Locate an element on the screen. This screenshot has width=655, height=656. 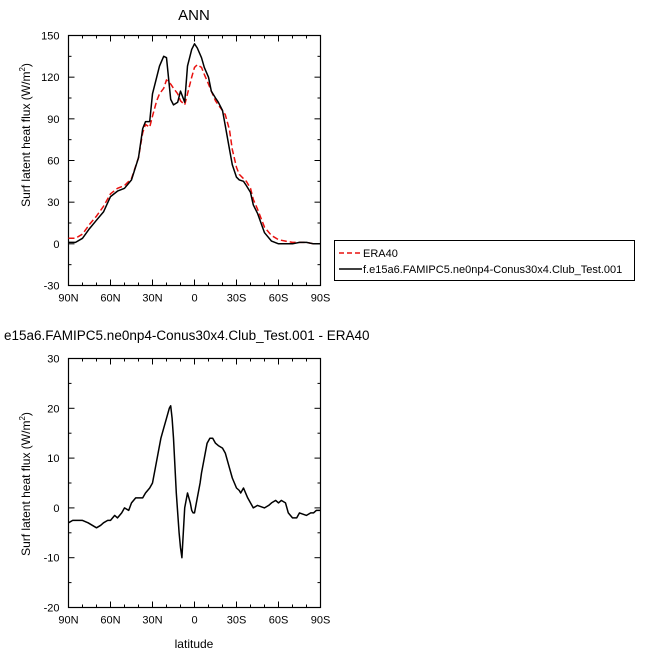
bottom-ylabel-main: Surf latent heat flux (W/m is located at coordinates (26, 488).